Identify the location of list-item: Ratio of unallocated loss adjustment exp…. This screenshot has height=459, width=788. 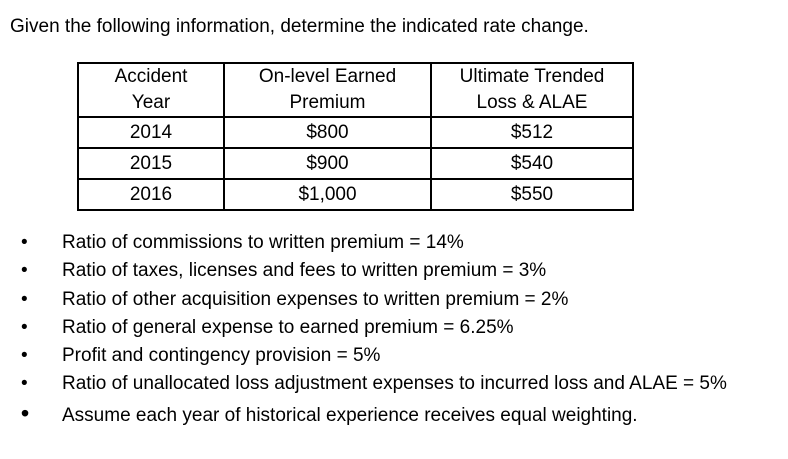
(401, 384).